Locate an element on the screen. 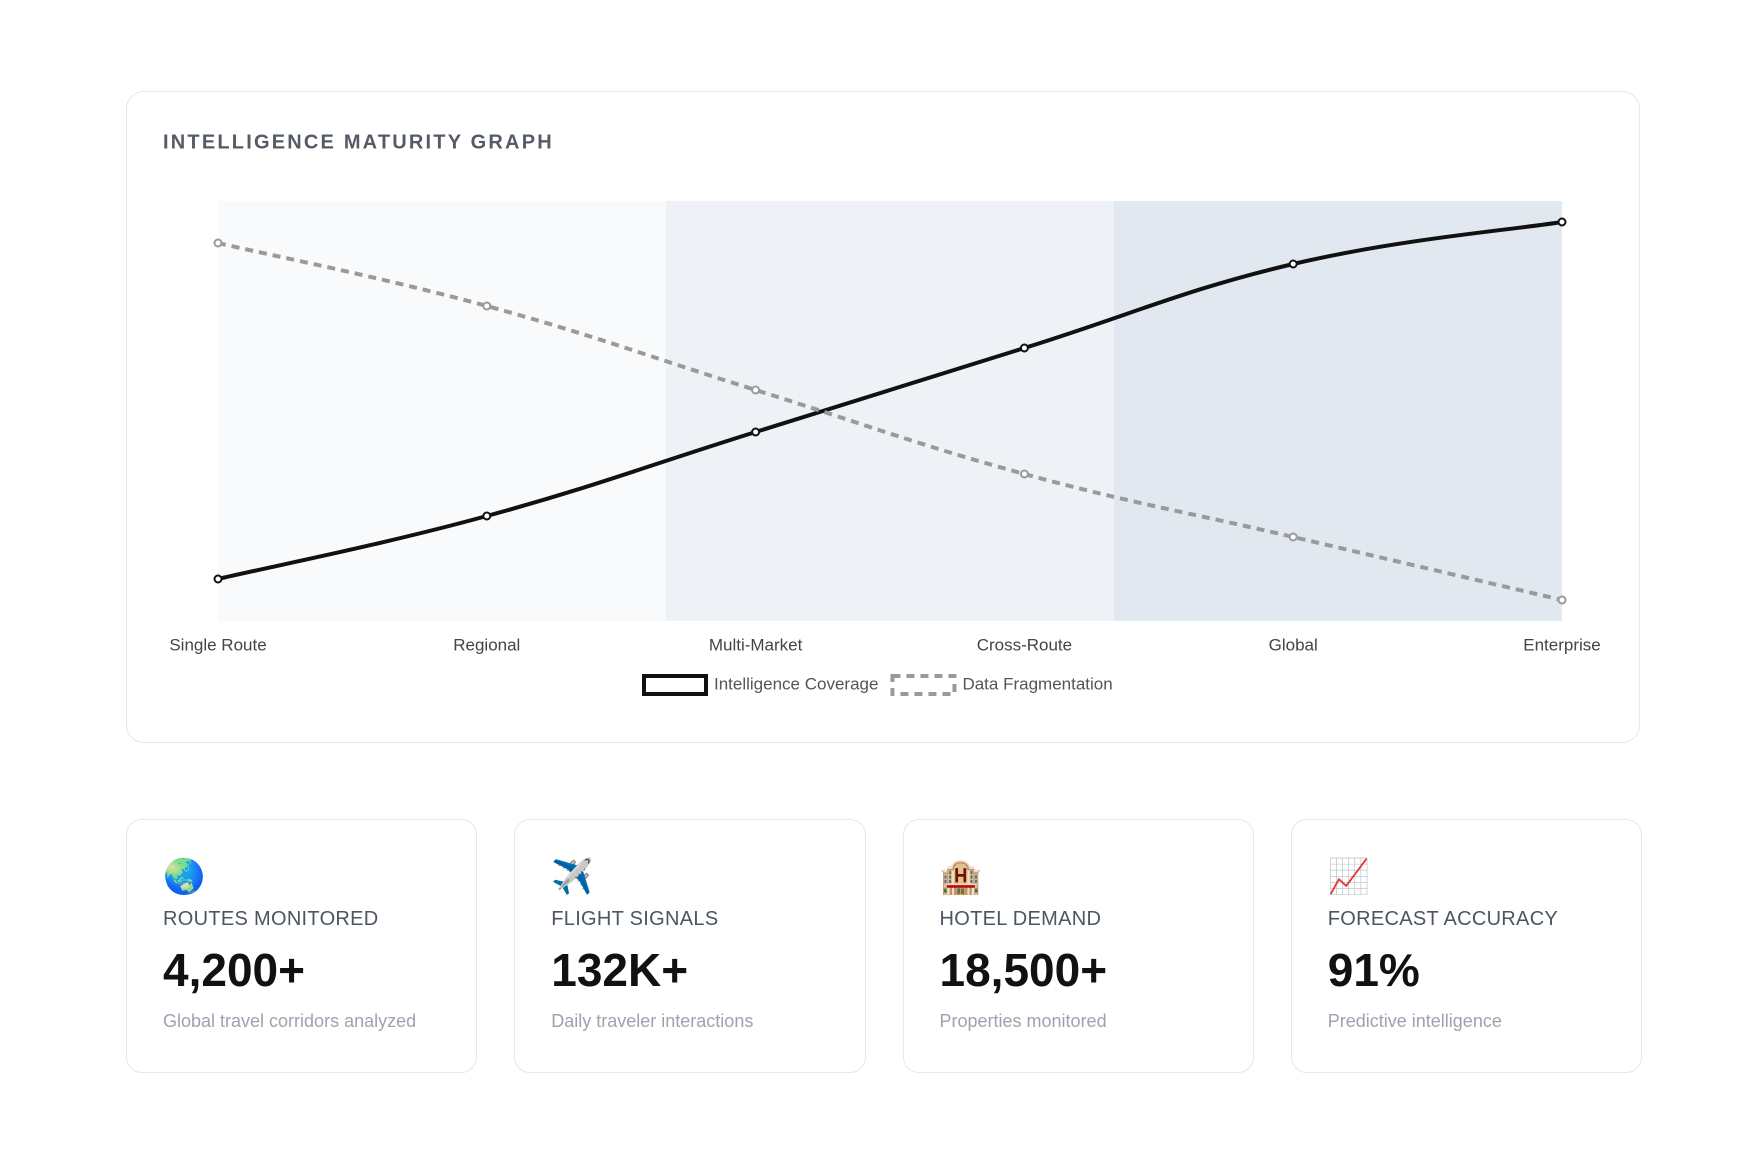 Image resolution: width=1759 pixels, height=1163 pixels. stat-label: ROUTES MONITORED is located at coordinates (271, 919).